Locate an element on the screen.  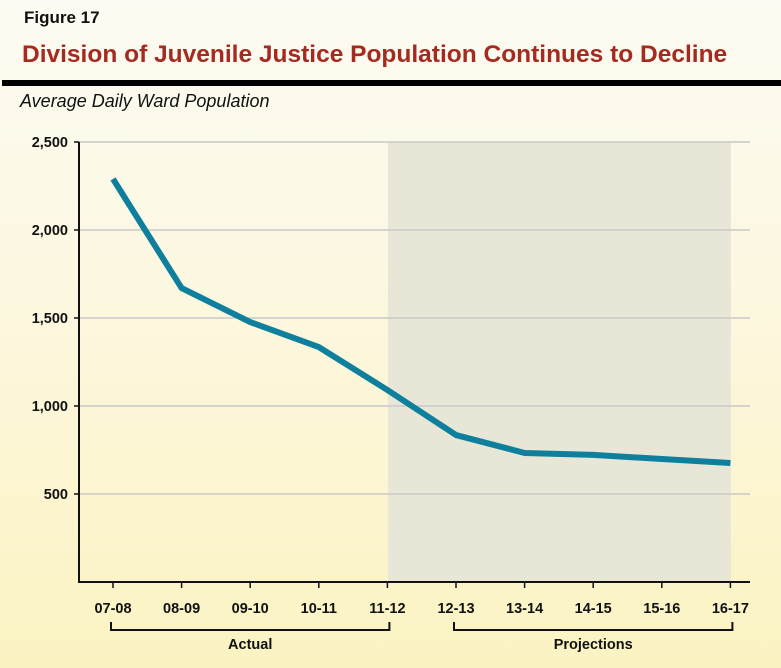
y-tick-label: 2,000 is located at coordinates (50, 231).